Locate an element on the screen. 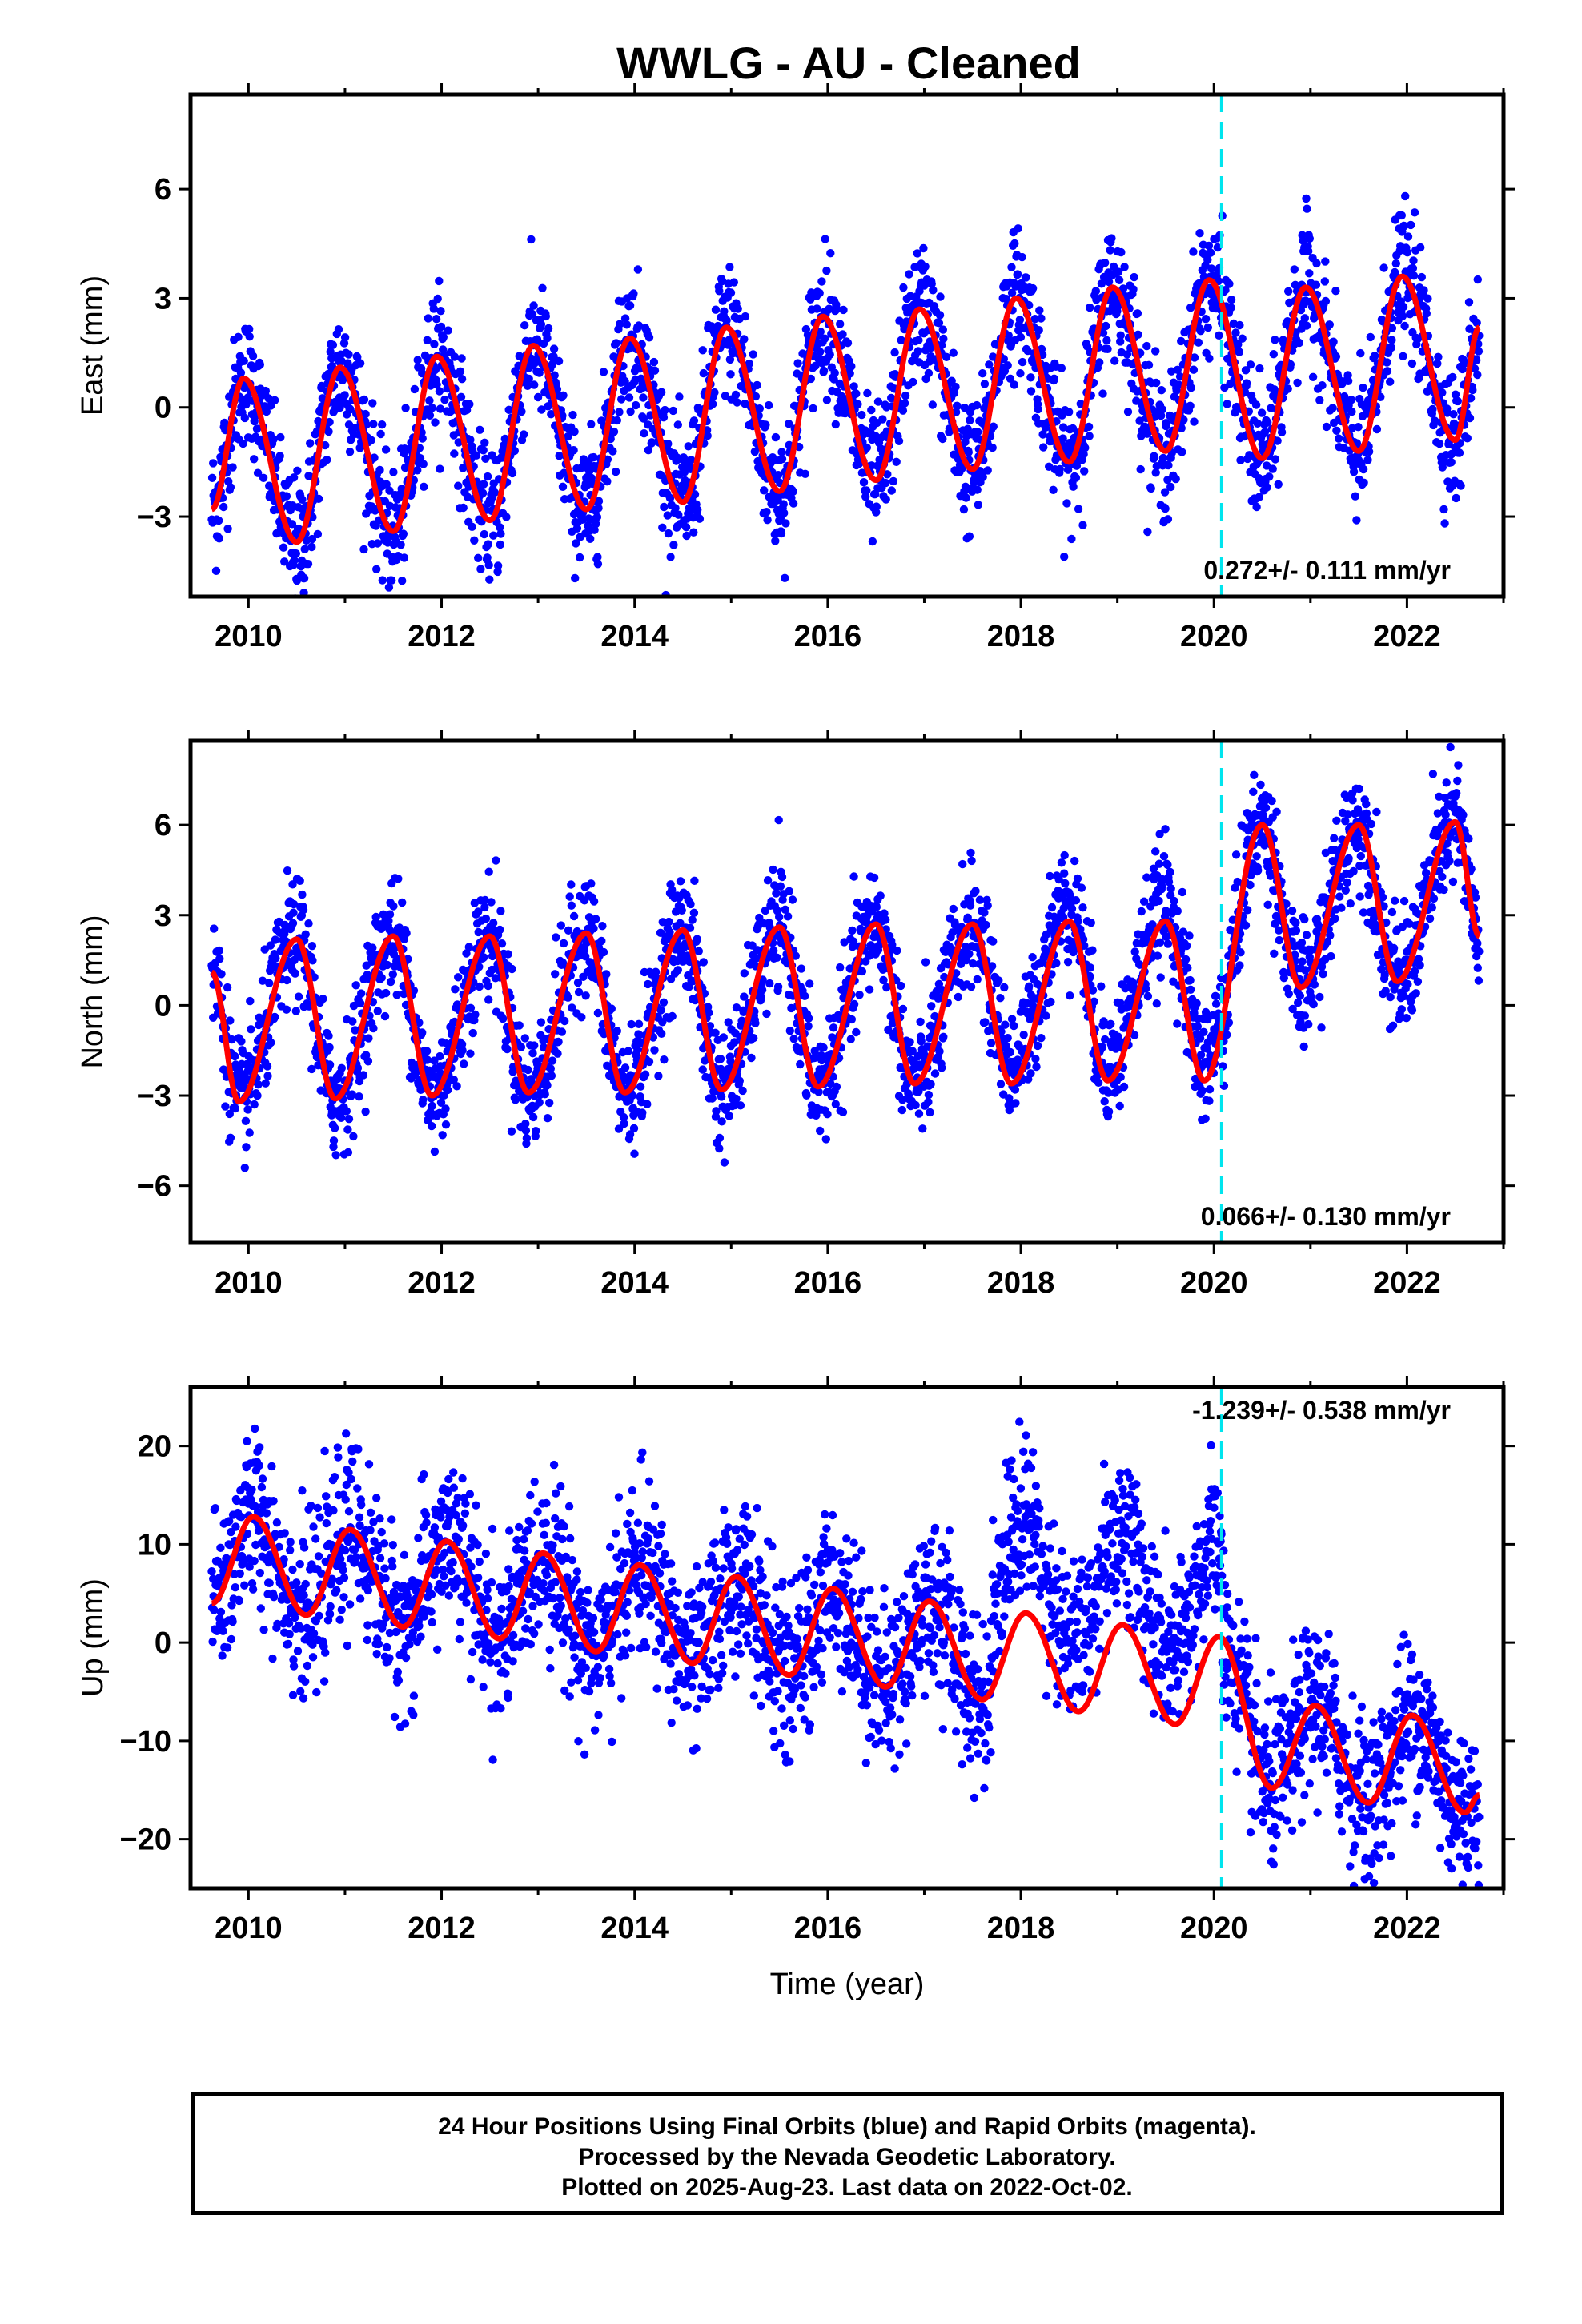 The width and height of the screenshot is (1582, 2324). x-tick-label: 2010 is located at coordinates (249, 636).